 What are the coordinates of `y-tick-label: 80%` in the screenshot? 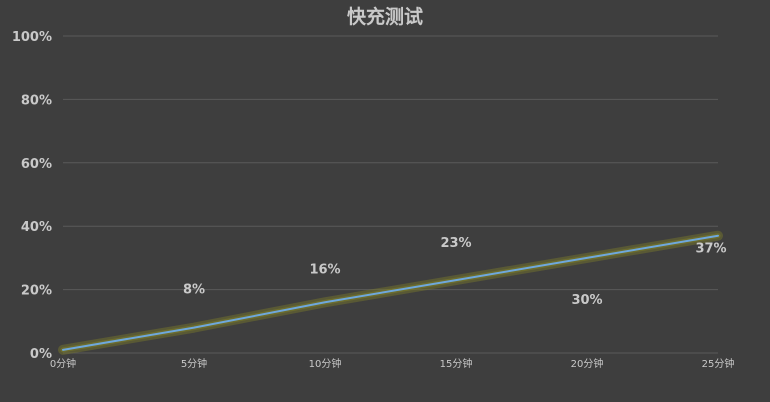 It's located at (36, 100).